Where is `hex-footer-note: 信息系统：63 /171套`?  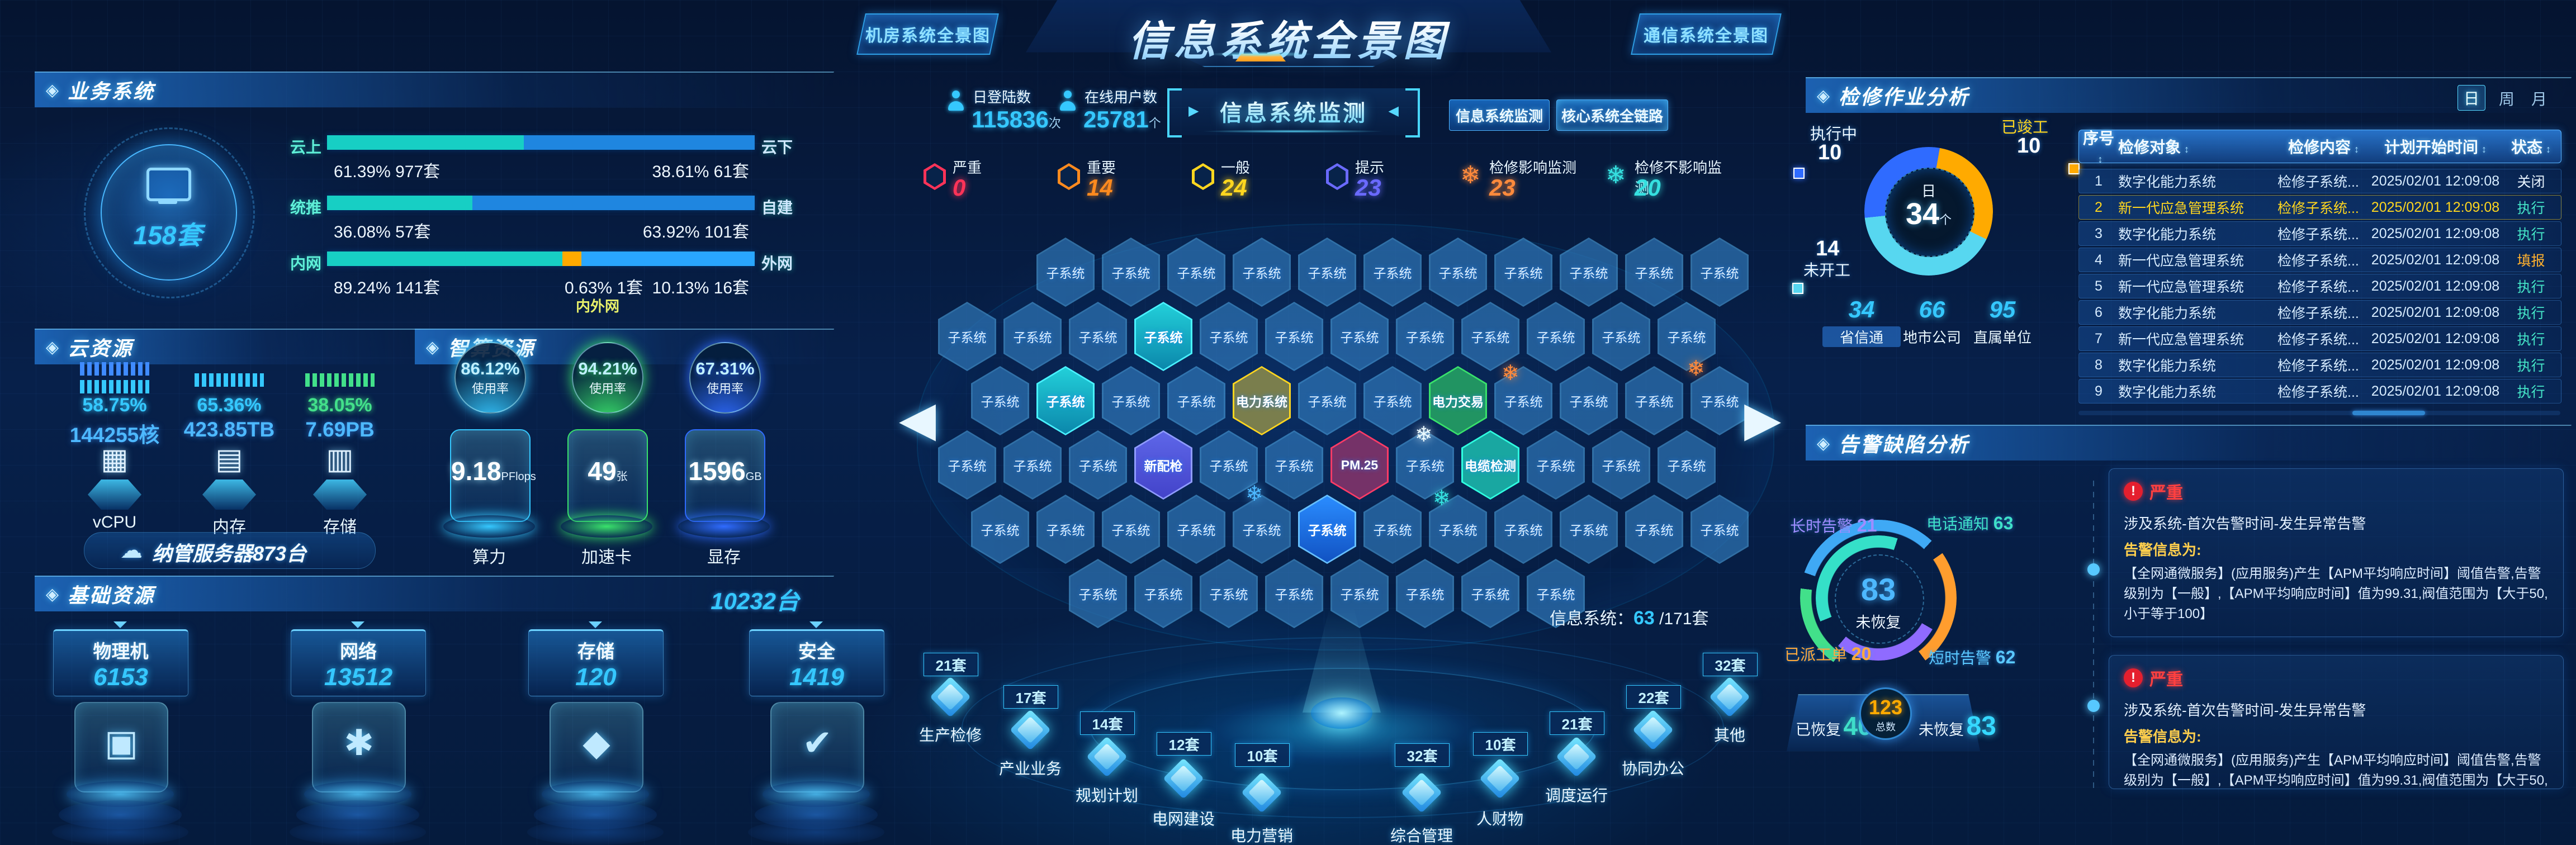
hex-footer-note: 信息系统：63 /171套 is located at coordinates (1629, 618).